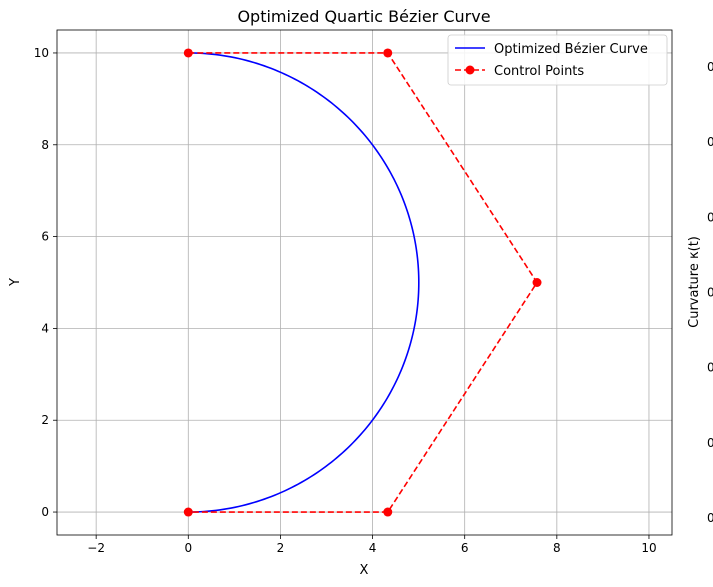  Describe the element at coordinates (363, 16) in the screenshot. I see `chart-title: Optimized Quartic Bézier Curve` at that location.